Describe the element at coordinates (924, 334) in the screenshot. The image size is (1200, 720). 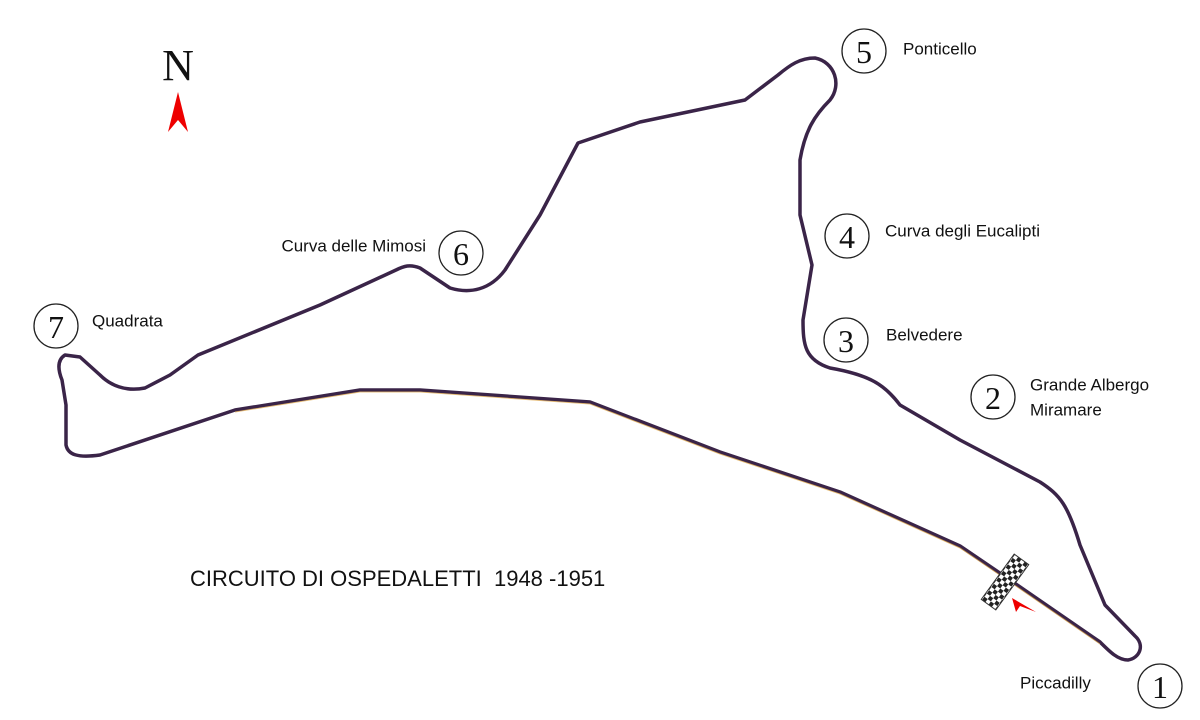
I see `corner-name: Belvedere` at that location.